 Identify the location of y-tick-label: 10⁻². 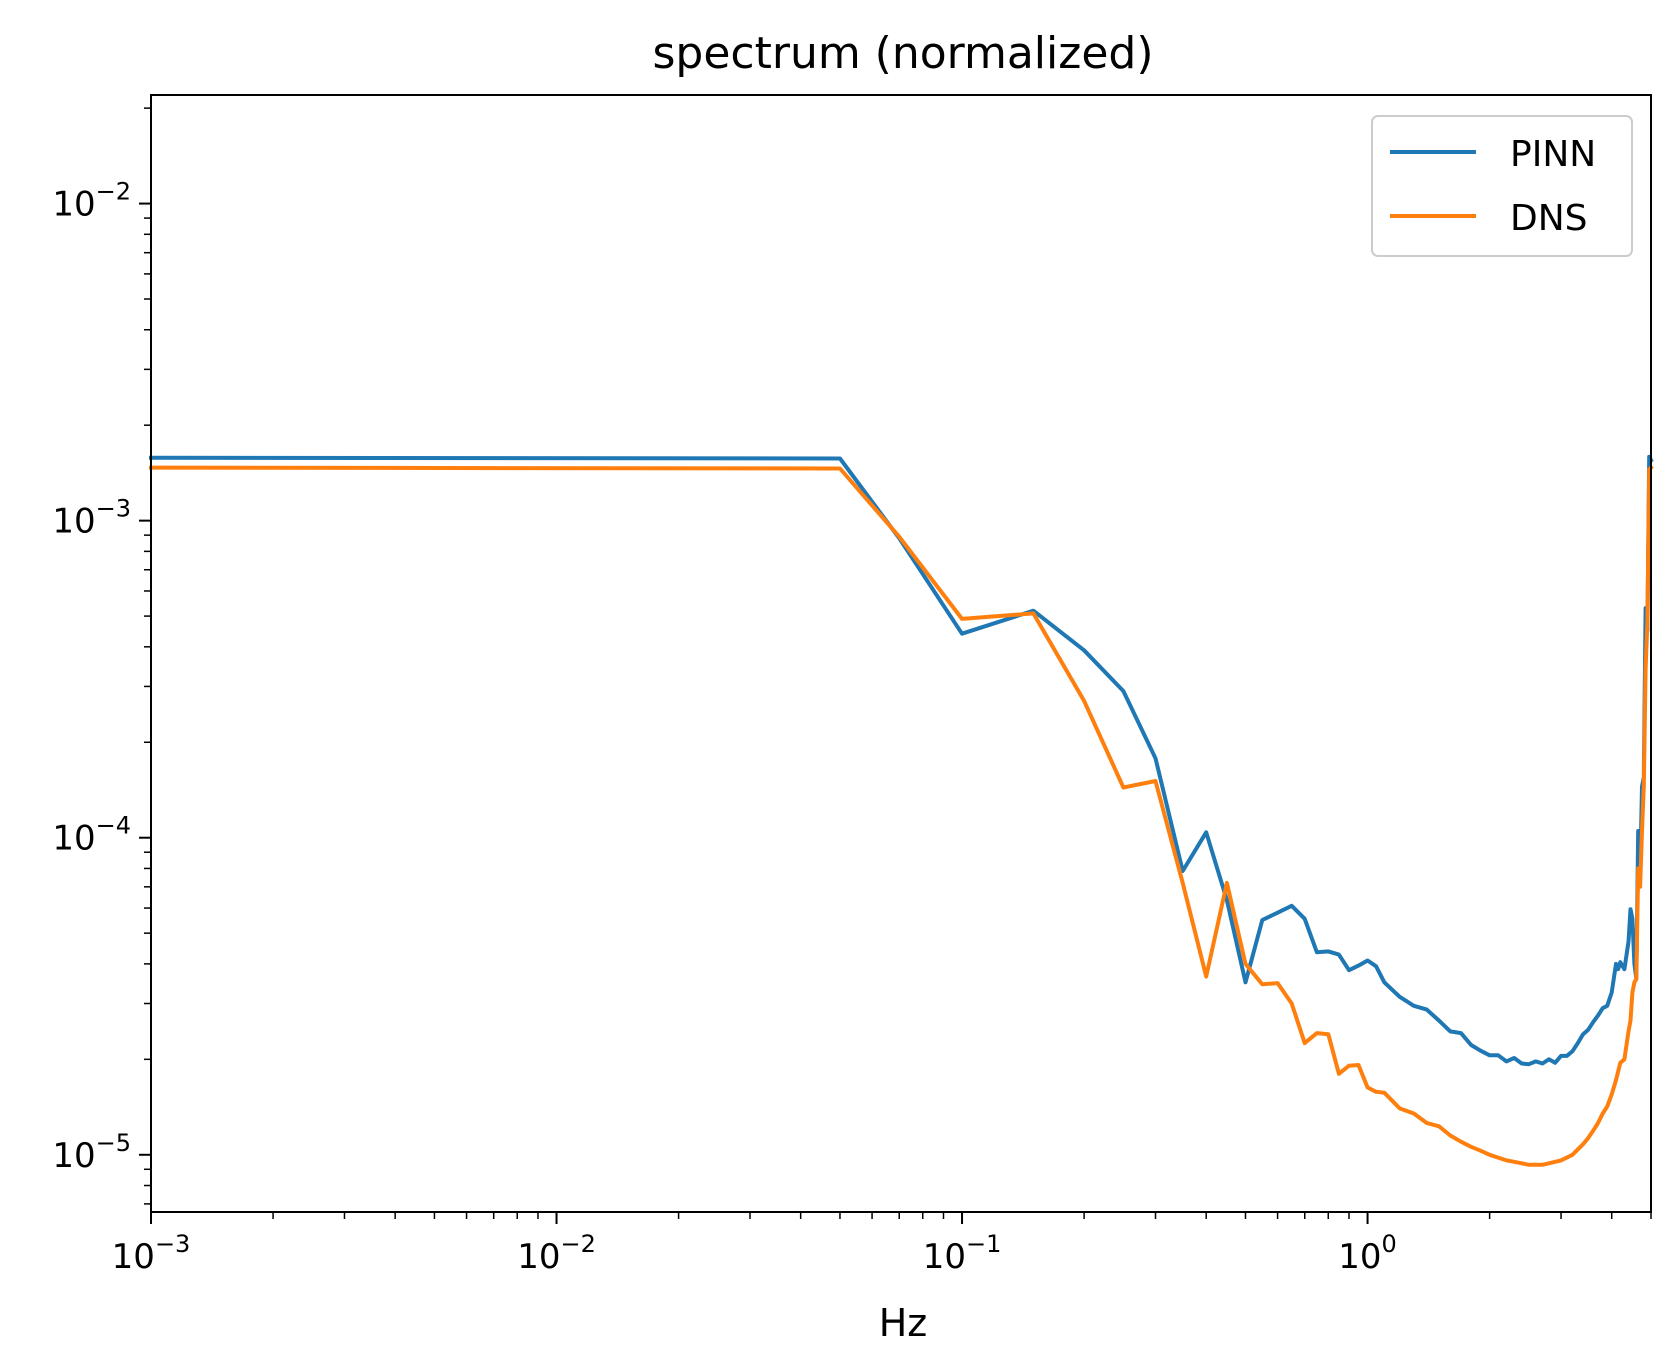
(91, 201).